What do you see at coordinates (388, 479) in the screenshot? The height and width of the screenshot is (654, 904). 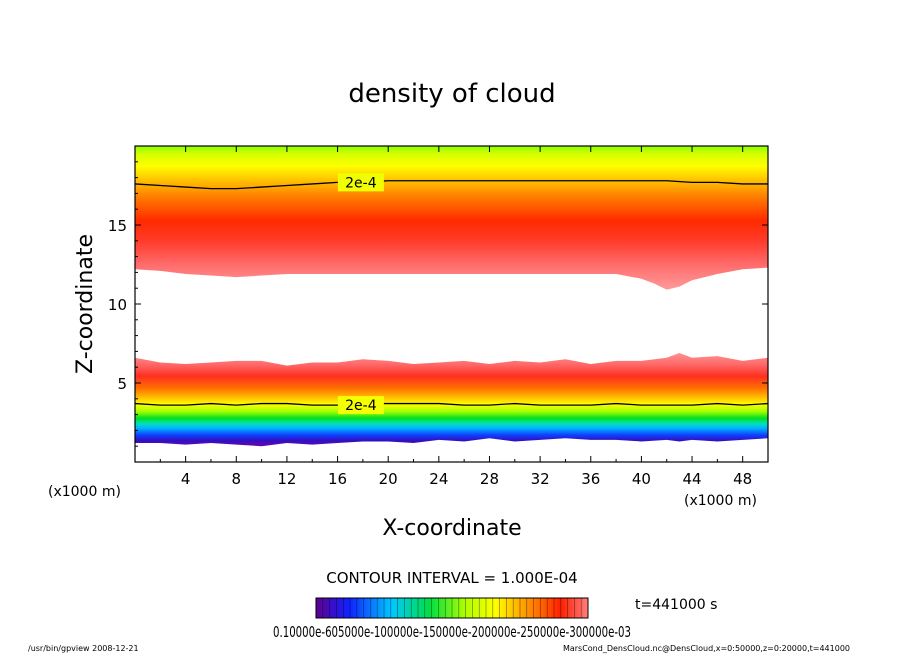 I see `x-tick-label: 20` at bounding box center [388, 479].